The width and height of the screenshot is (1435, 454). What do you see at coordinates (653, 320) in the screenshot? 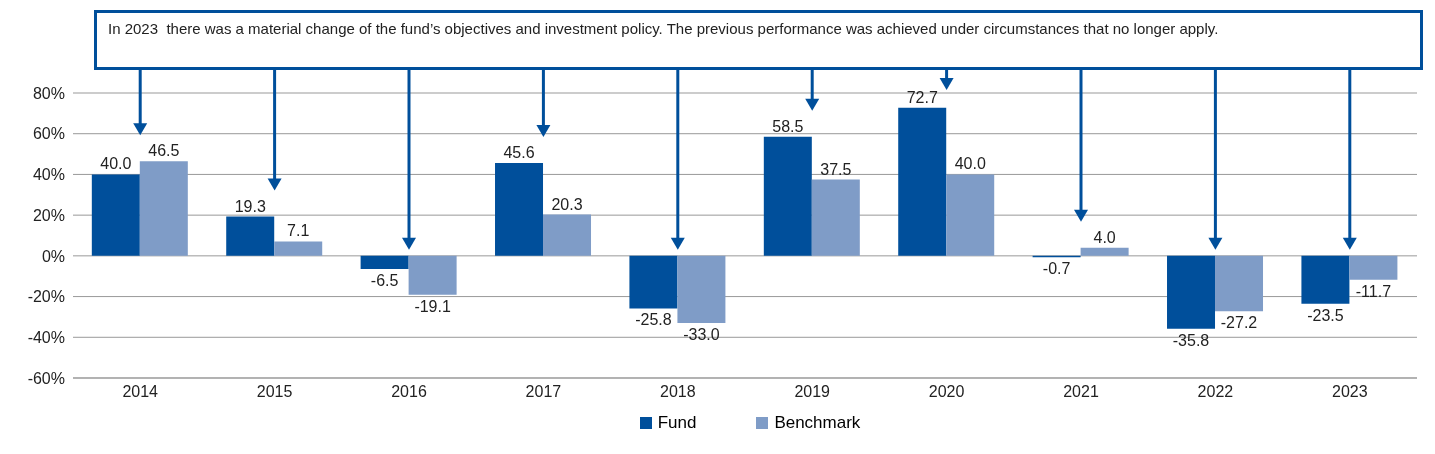
I see `data-label: -25.8` at bounding box center [653, 320].